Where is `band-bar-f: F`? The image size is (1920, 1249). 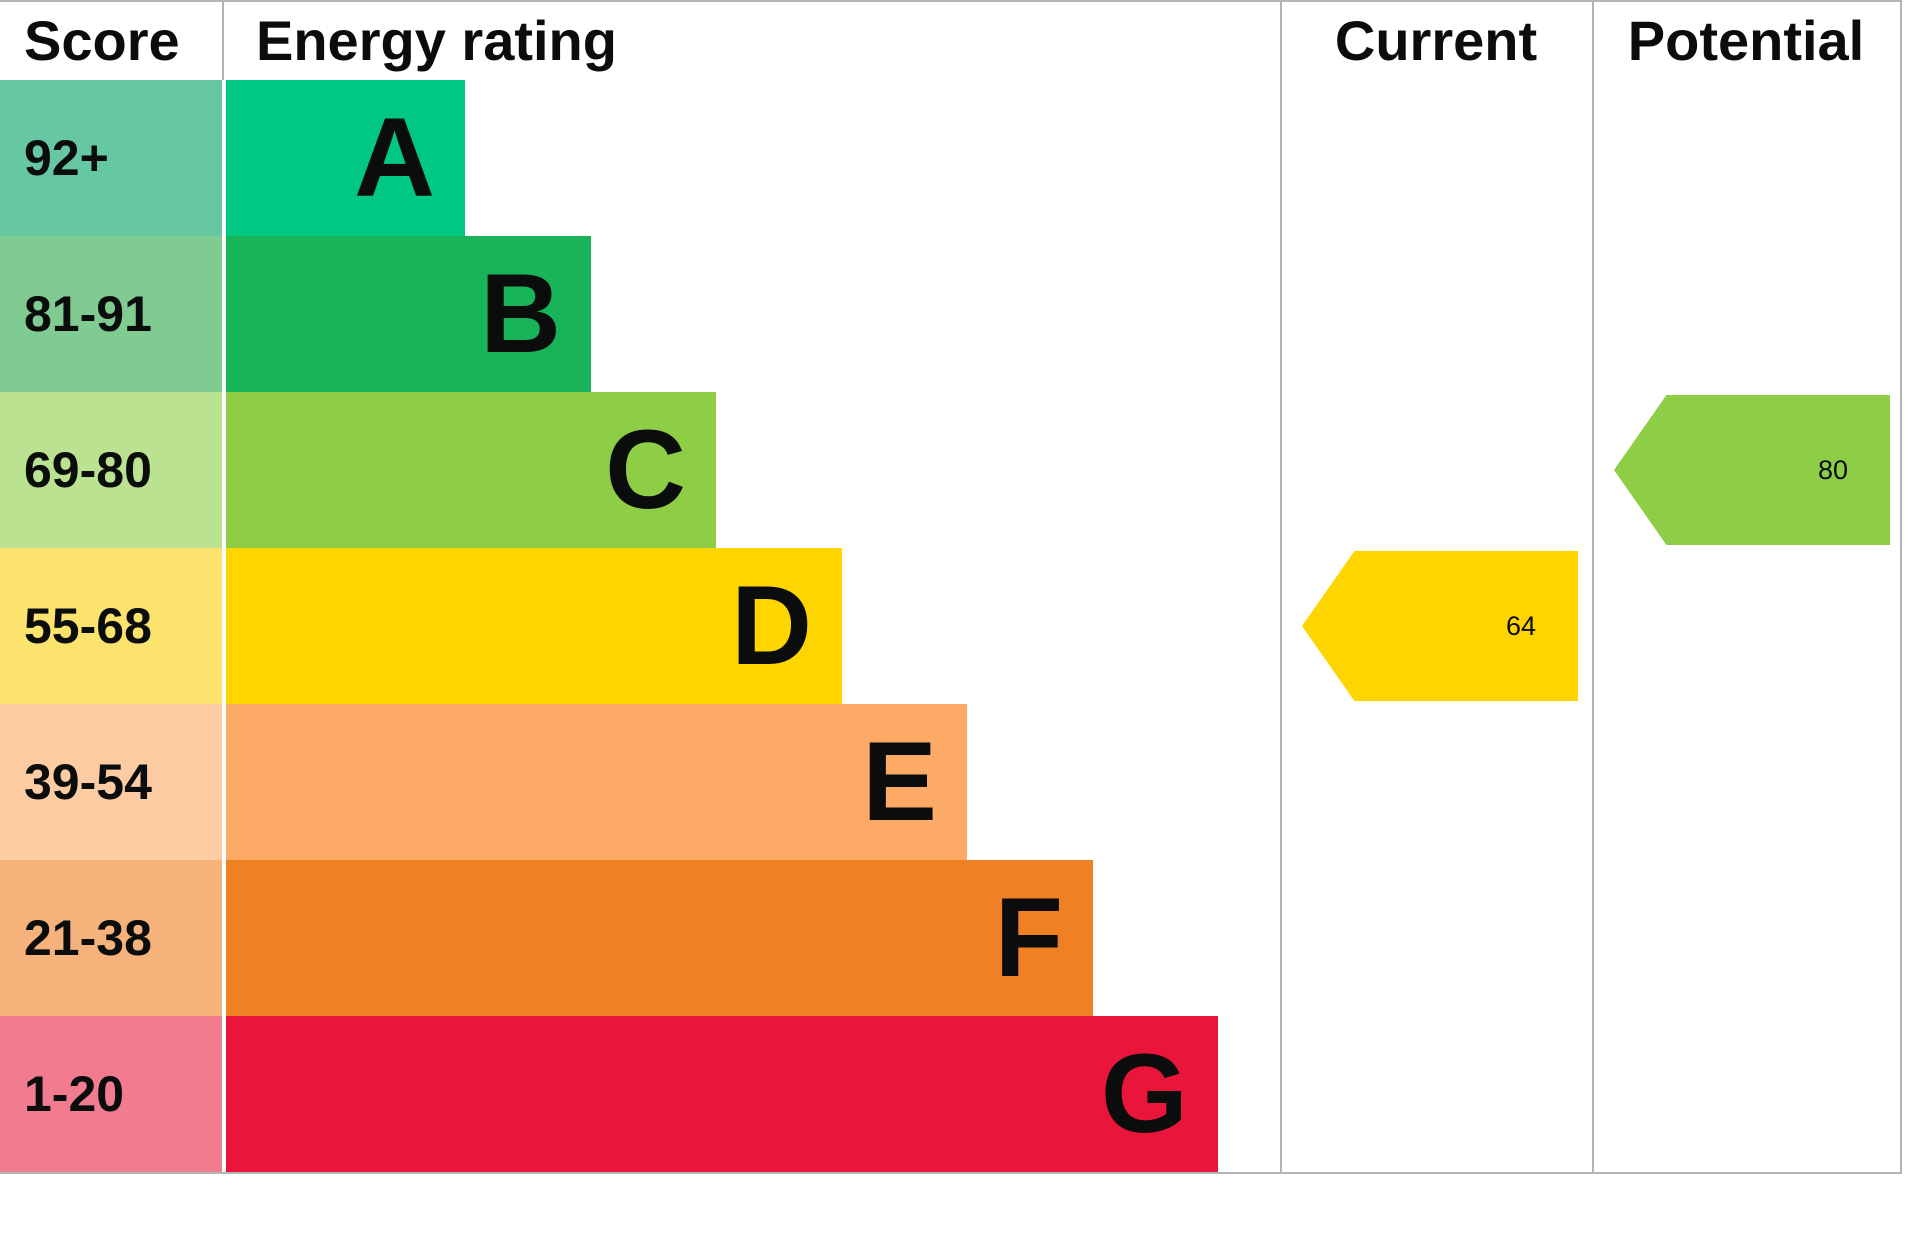
band-bar-f: F is located at coordinates (659, 938).